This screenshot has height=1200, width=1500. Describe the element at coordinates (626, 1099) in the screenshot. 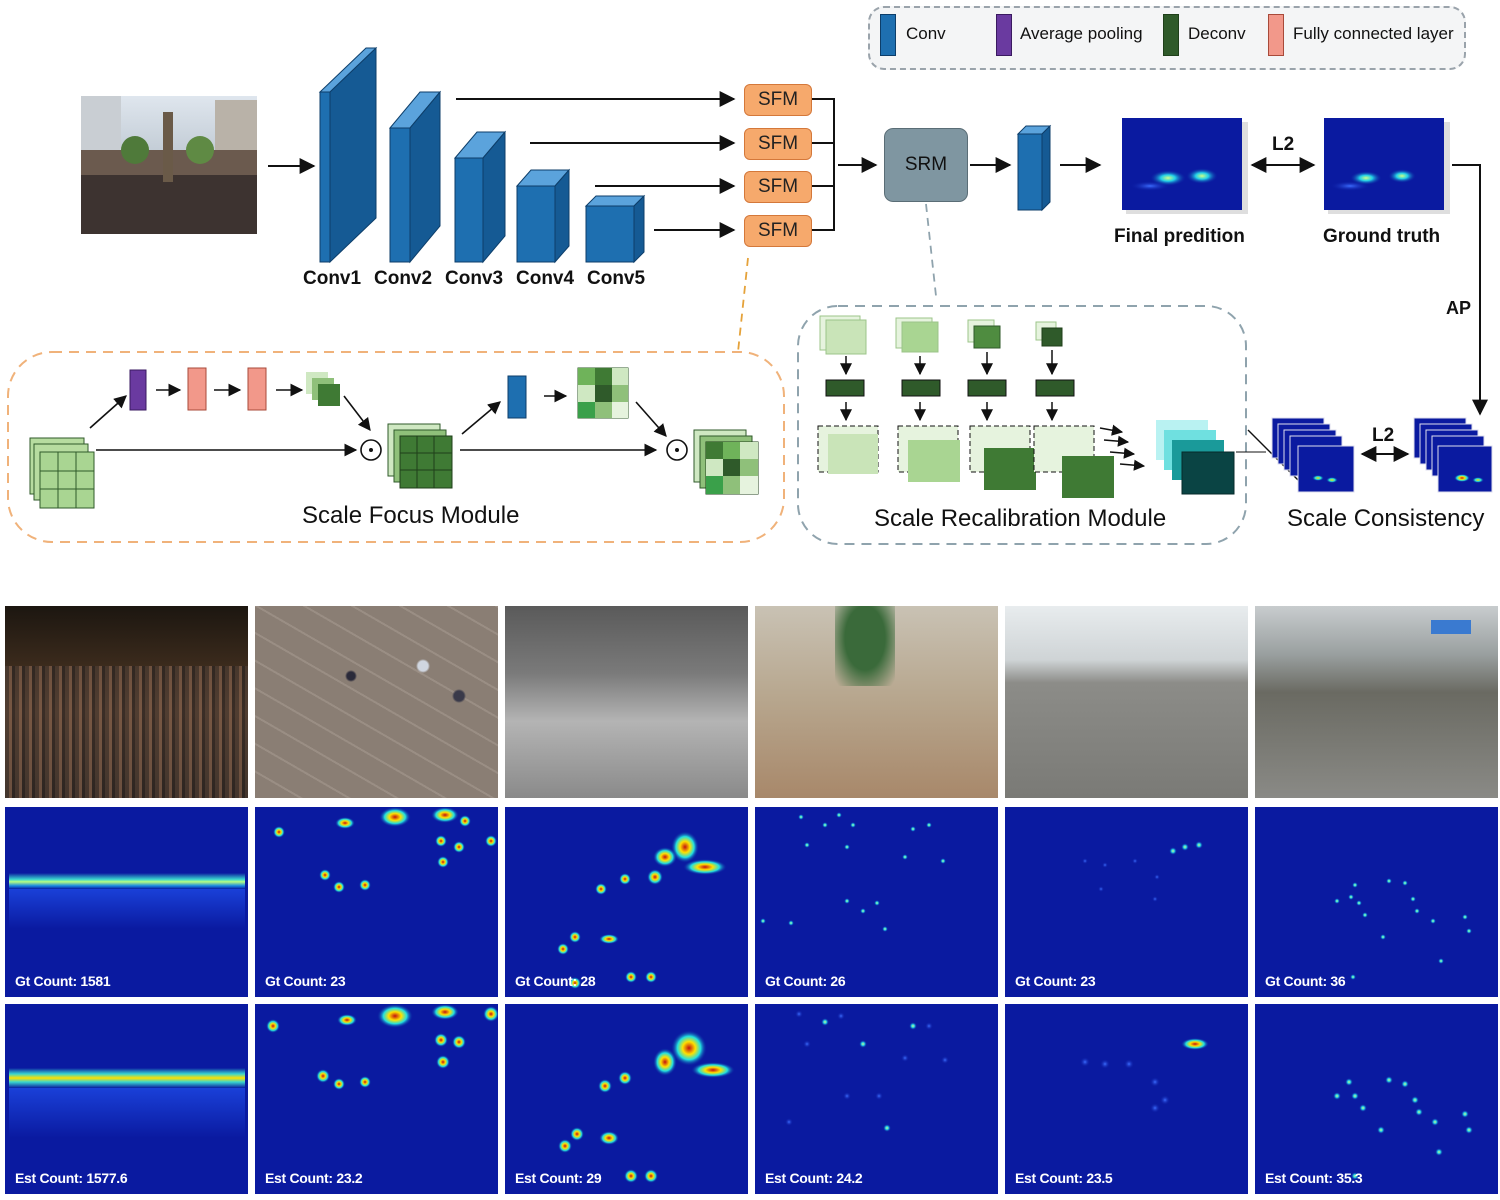

I see `est-density-map-3: Est Count: 29` at that location.